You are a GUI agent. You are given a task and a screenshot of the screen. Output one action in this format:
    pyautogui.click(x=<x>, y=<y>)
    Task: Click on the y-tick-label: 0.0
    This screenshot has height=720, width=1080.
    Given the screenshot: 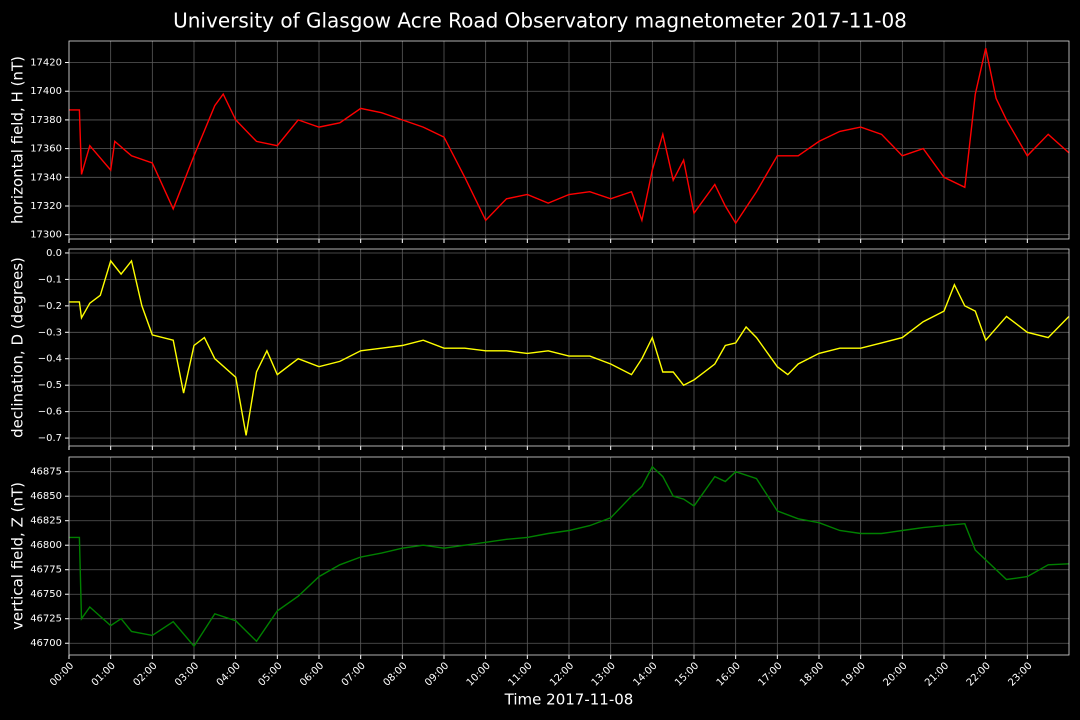 What is the action you would take?
    pyautogui.click(x=54, y=253)
    